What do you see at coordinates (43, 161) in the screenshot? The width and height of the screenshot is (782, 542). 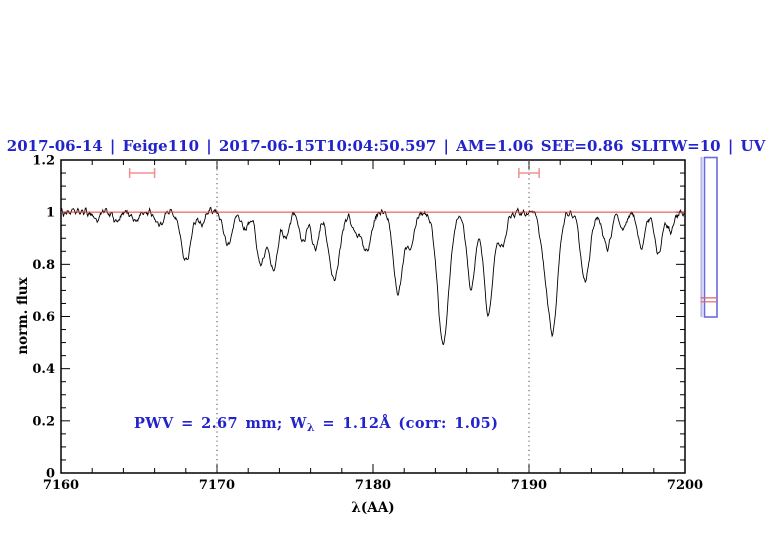 I see `y-tick-label: 1.2` at bounding box center [43, 161].